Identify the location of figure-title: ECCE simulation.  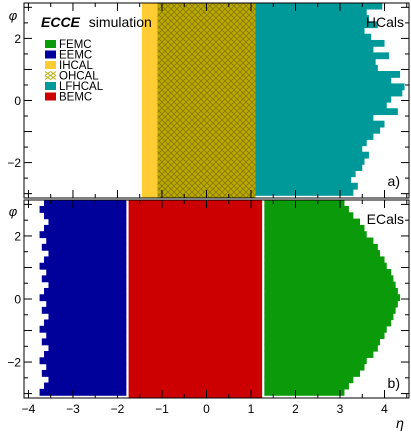
(96, 22).